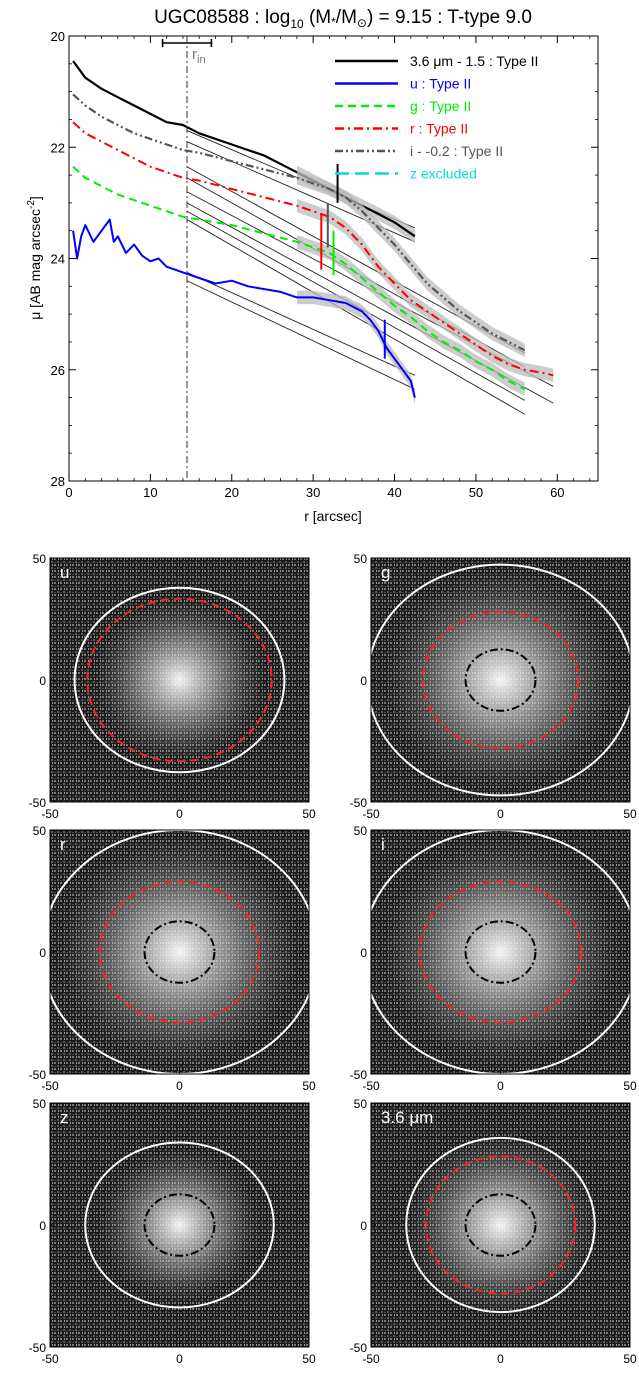  I want to click on legend-label: g : Type II, so click(440, 106).